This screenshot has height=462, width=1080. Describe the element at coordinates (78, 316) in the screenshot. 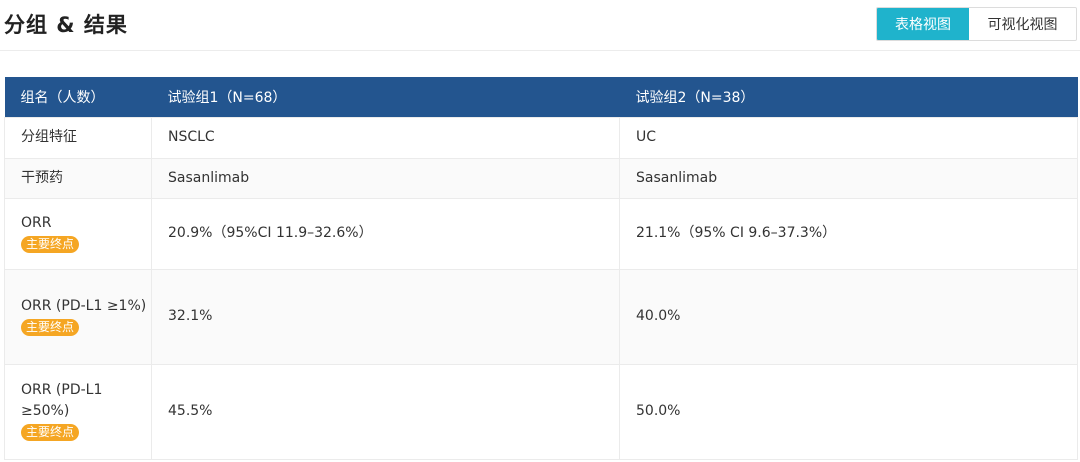

I see `row-label-cell: ORR (PD-L1 ≥1%) 主要终点` at that location.